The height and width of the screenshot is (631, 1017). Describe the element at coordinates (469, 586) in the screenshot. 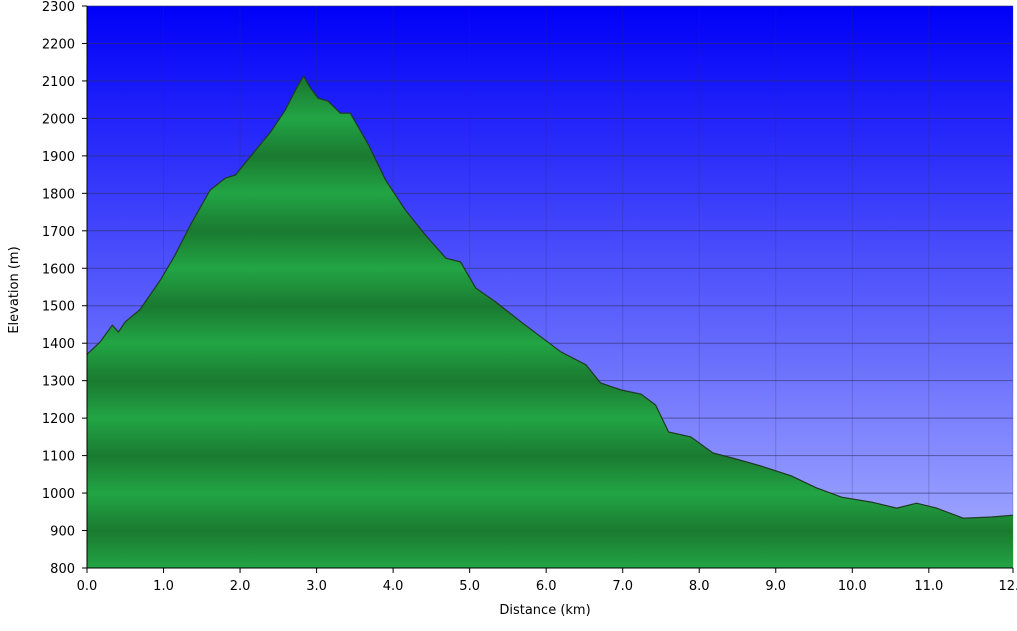

I see `x-tick-label: 5.0` at that location.